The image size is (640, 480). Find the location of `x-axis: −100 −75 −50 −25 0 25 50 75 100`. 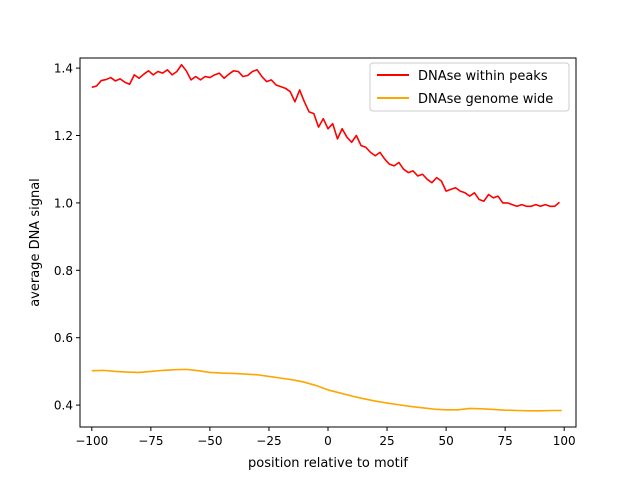

x-axis: −100 −75 −50 −25 0 25 50 75 100 is located at coordinates (325, 437).